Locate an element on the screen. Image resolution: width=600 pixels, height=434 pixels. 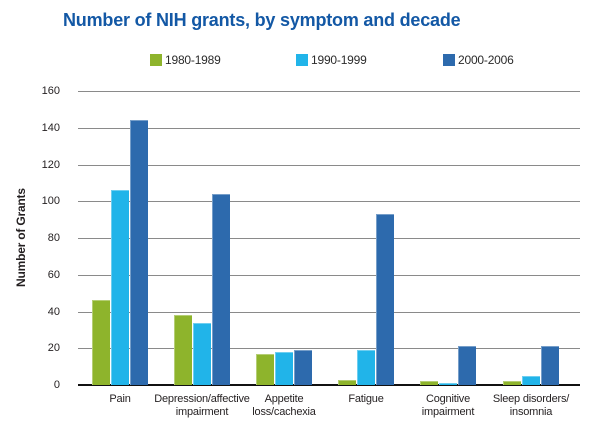
bar-1990-1999-sleep-disorders-insomnia is located at coordinates (531, 380).